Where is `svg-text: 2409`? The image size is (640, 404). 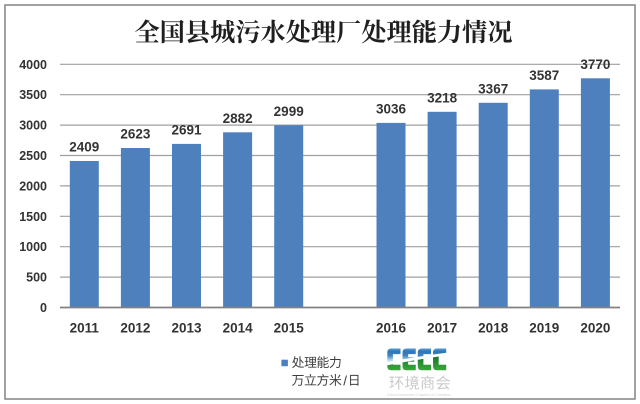
svg-text: 2409 is located at coordinates (84, 147).